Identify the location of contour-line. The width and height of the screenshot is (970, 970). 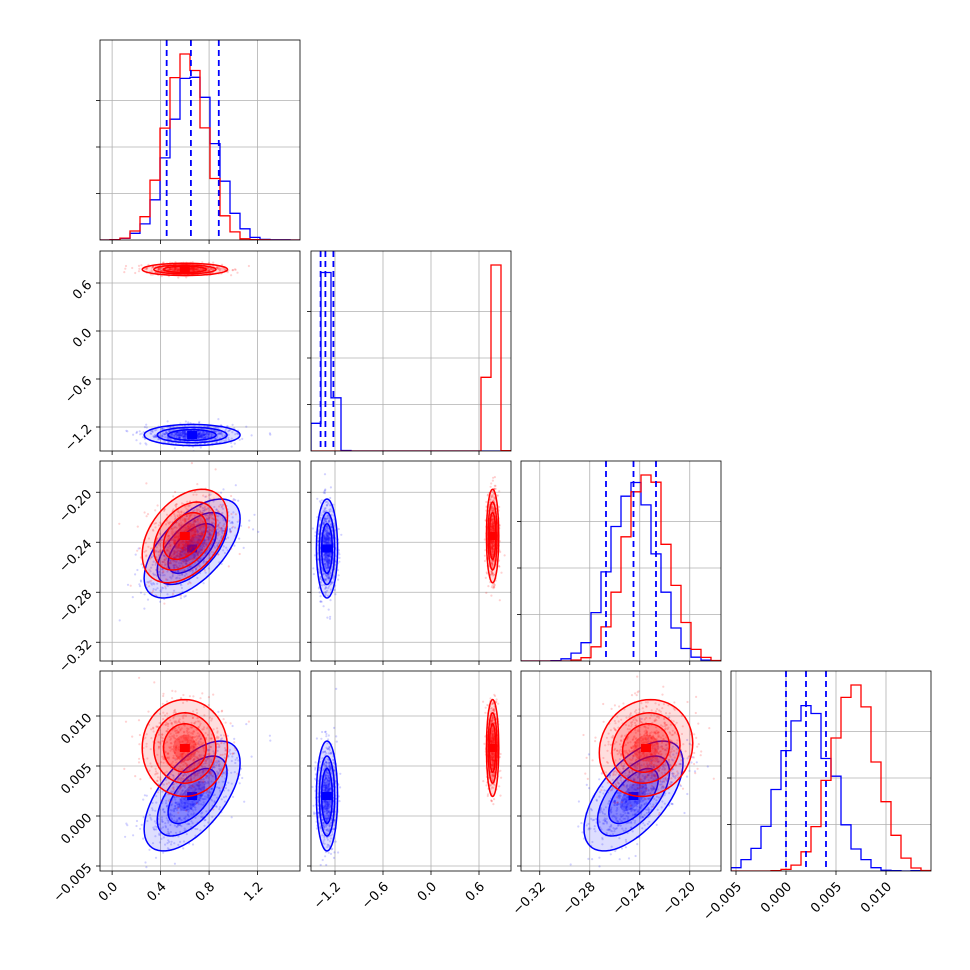
(185, 536).